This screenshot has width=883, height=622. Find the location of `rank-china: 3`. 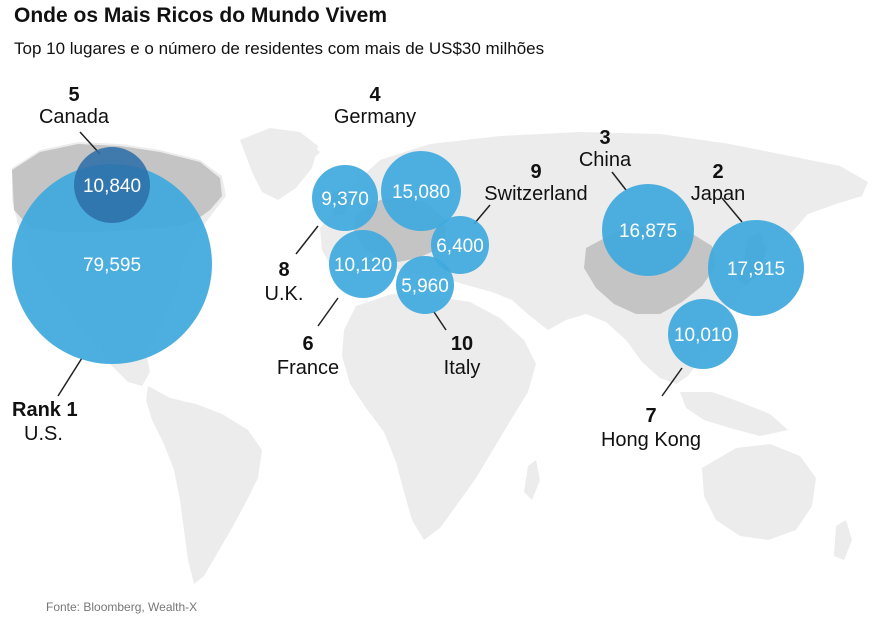

rank-china: 3 is located at coordinates (604, 138).